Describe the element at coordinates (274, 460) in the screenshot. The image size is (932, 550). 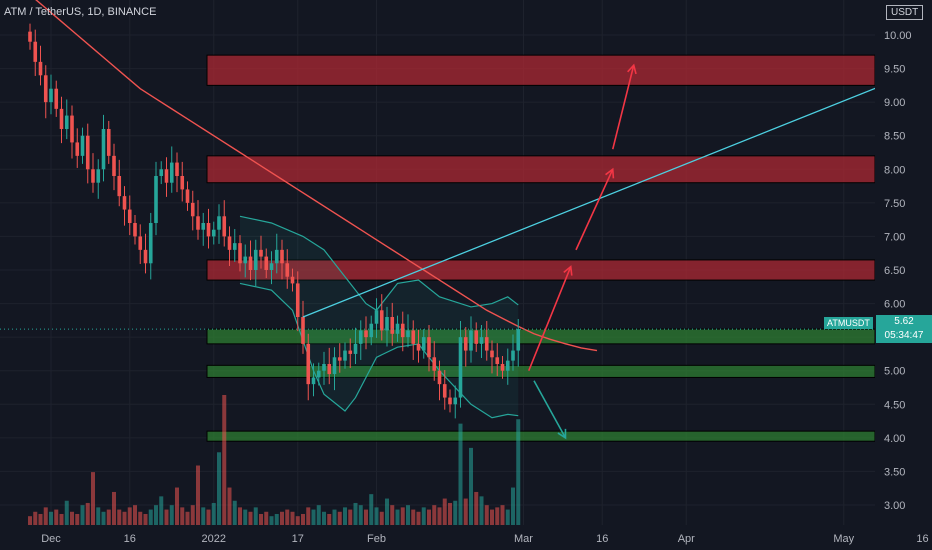
I see `volume-bars` at that location.